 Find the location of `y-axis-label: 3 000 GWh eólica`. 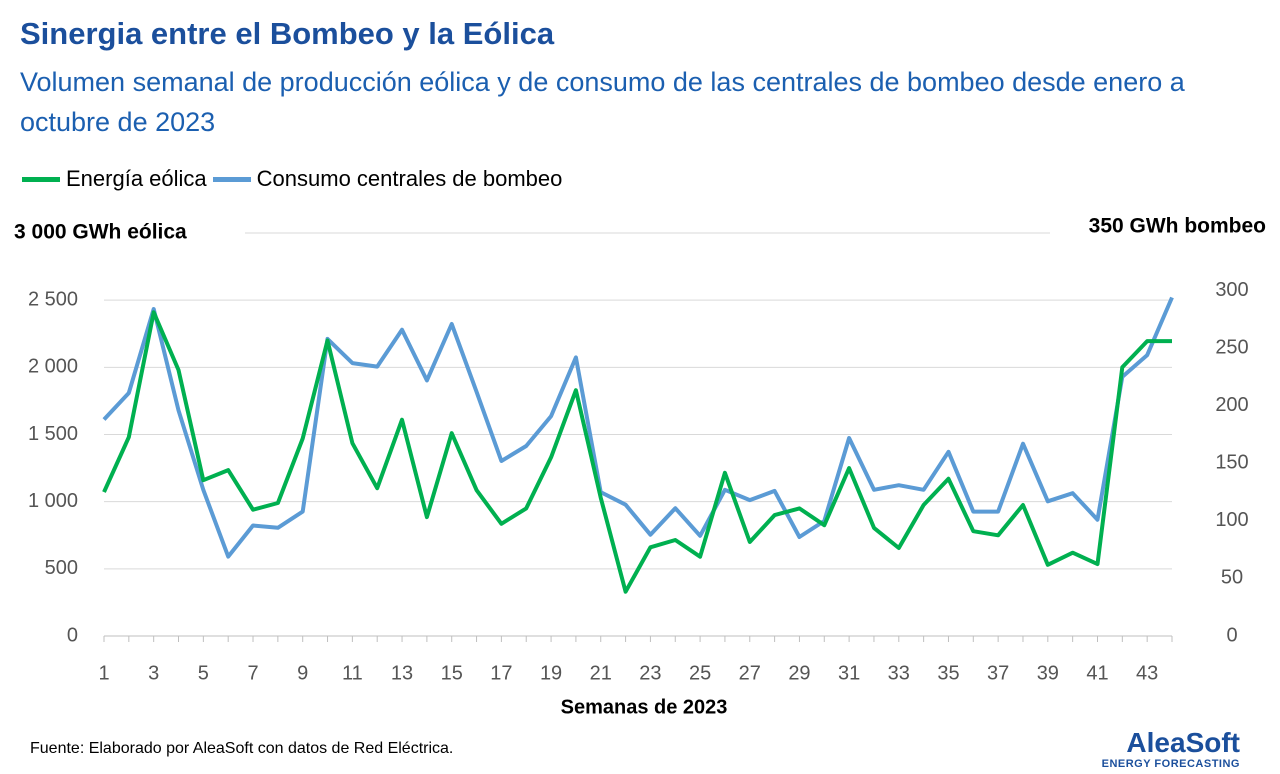

y-axis-label: 3 000 GWh eólica is located at coordinates (100, 232).